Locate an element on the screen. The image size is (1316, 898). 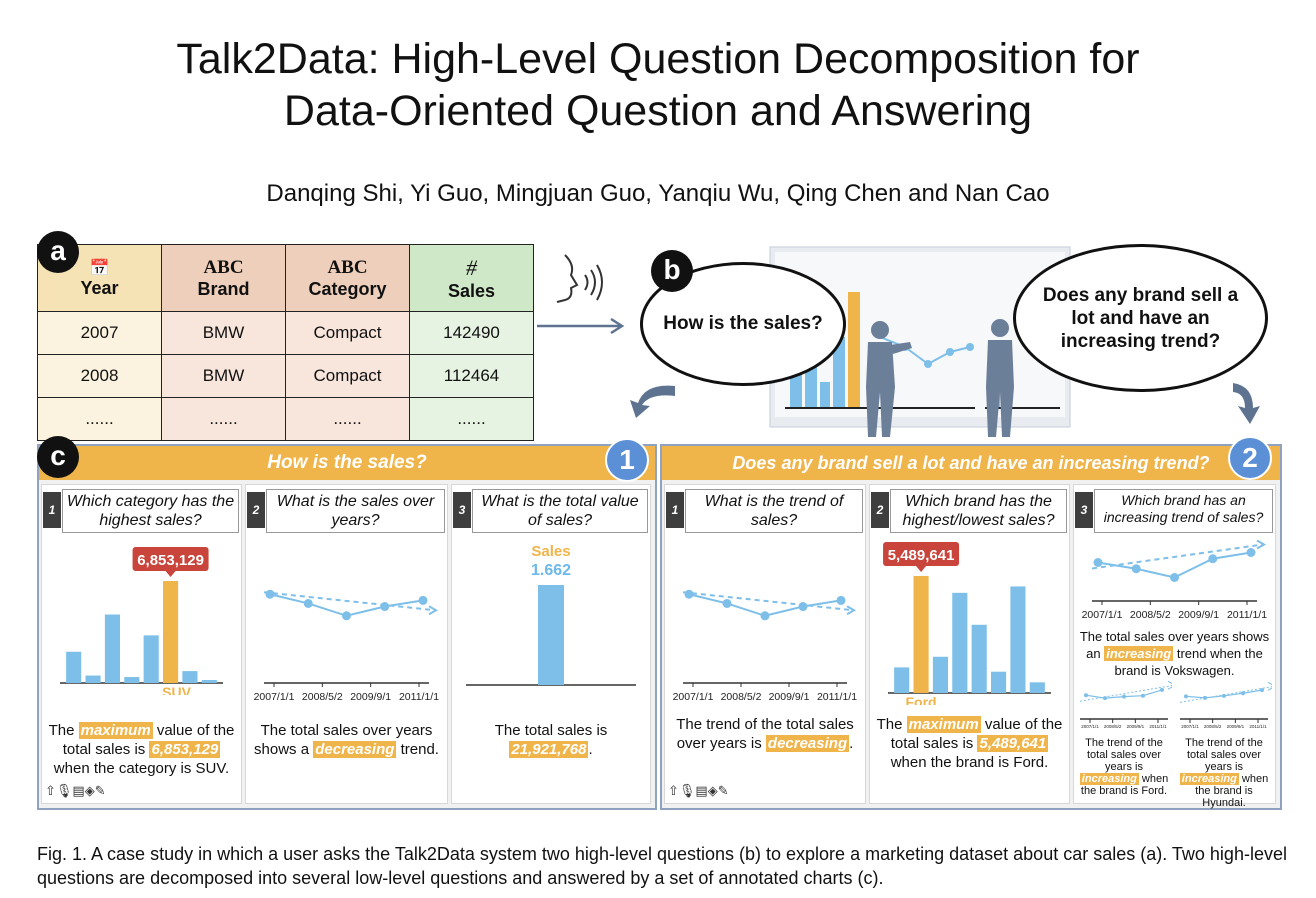
value-callout-pointer is located at coordinates (170, 574).